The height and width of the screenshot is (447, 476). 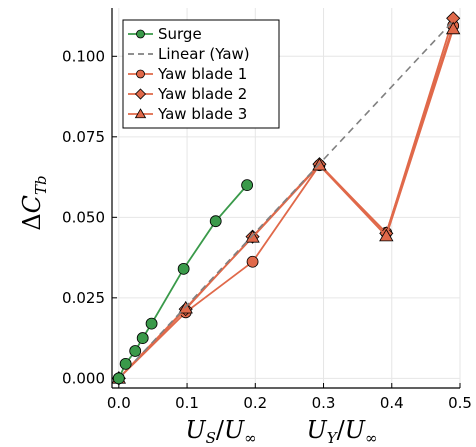 I want to click on legend-label-0: Surge, so click(x=180, y=34).